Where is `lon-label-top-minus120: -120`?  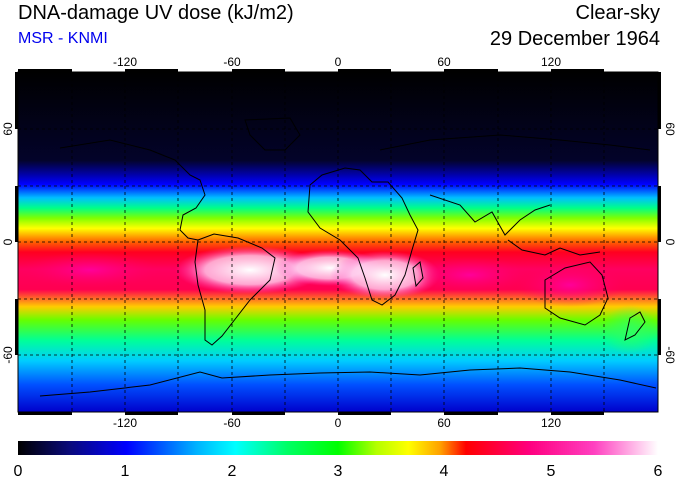 lon-label-top-minus120: -120 is located at coordinates (125, 62).